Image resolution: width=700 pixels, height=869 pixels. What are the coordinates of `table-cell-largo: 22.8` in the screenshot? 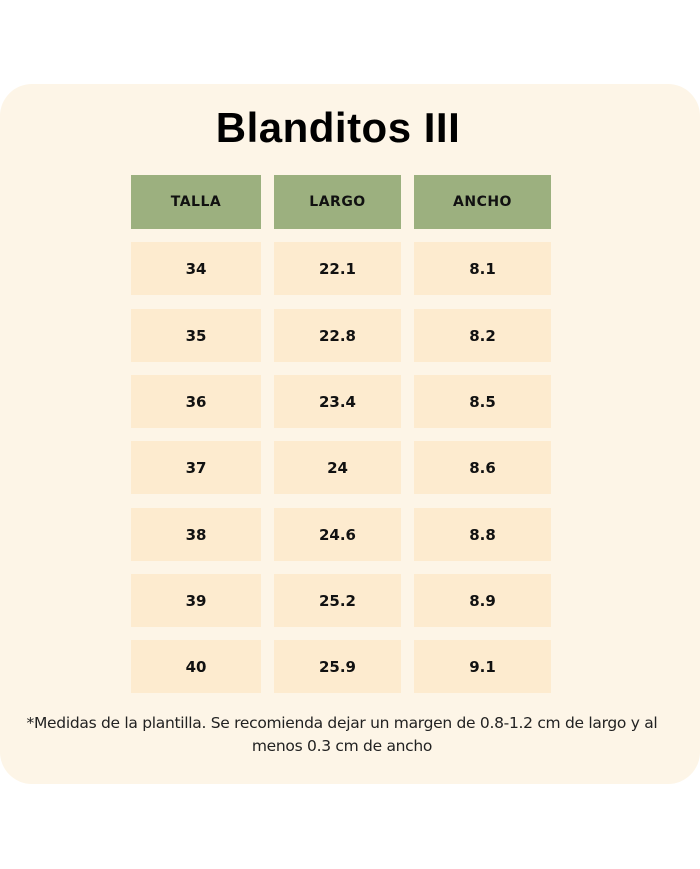 It's located at (337, 335).